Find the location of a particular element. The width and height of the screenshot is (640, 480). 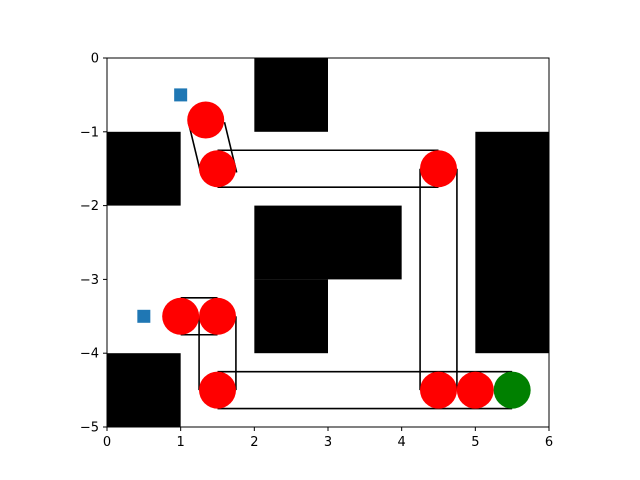

x-tick-label-3: 3 is located at coordinates (328, 442).